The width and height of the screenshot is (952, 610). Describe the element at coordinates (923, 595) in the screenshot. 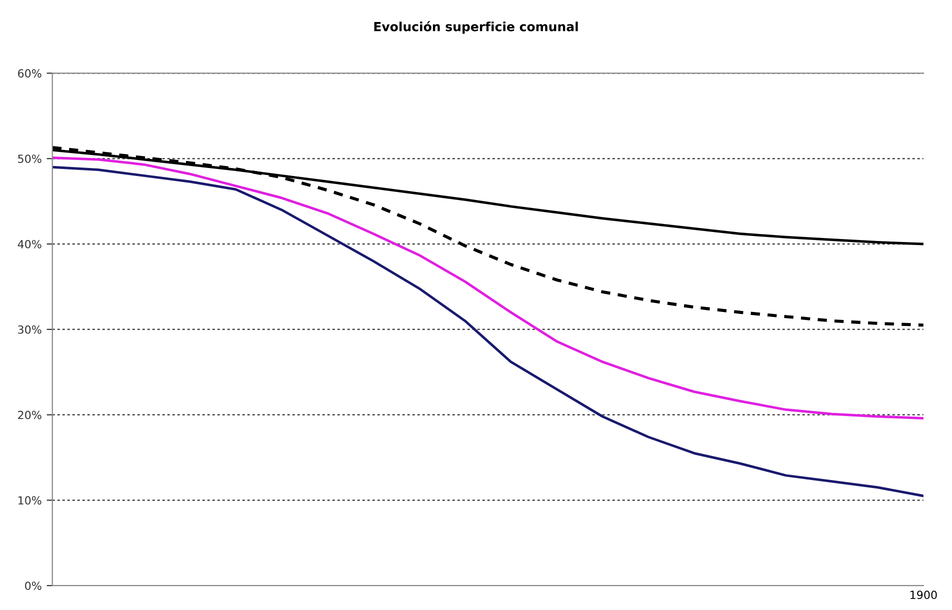

I see `x-tick-label: 1900` at that location.